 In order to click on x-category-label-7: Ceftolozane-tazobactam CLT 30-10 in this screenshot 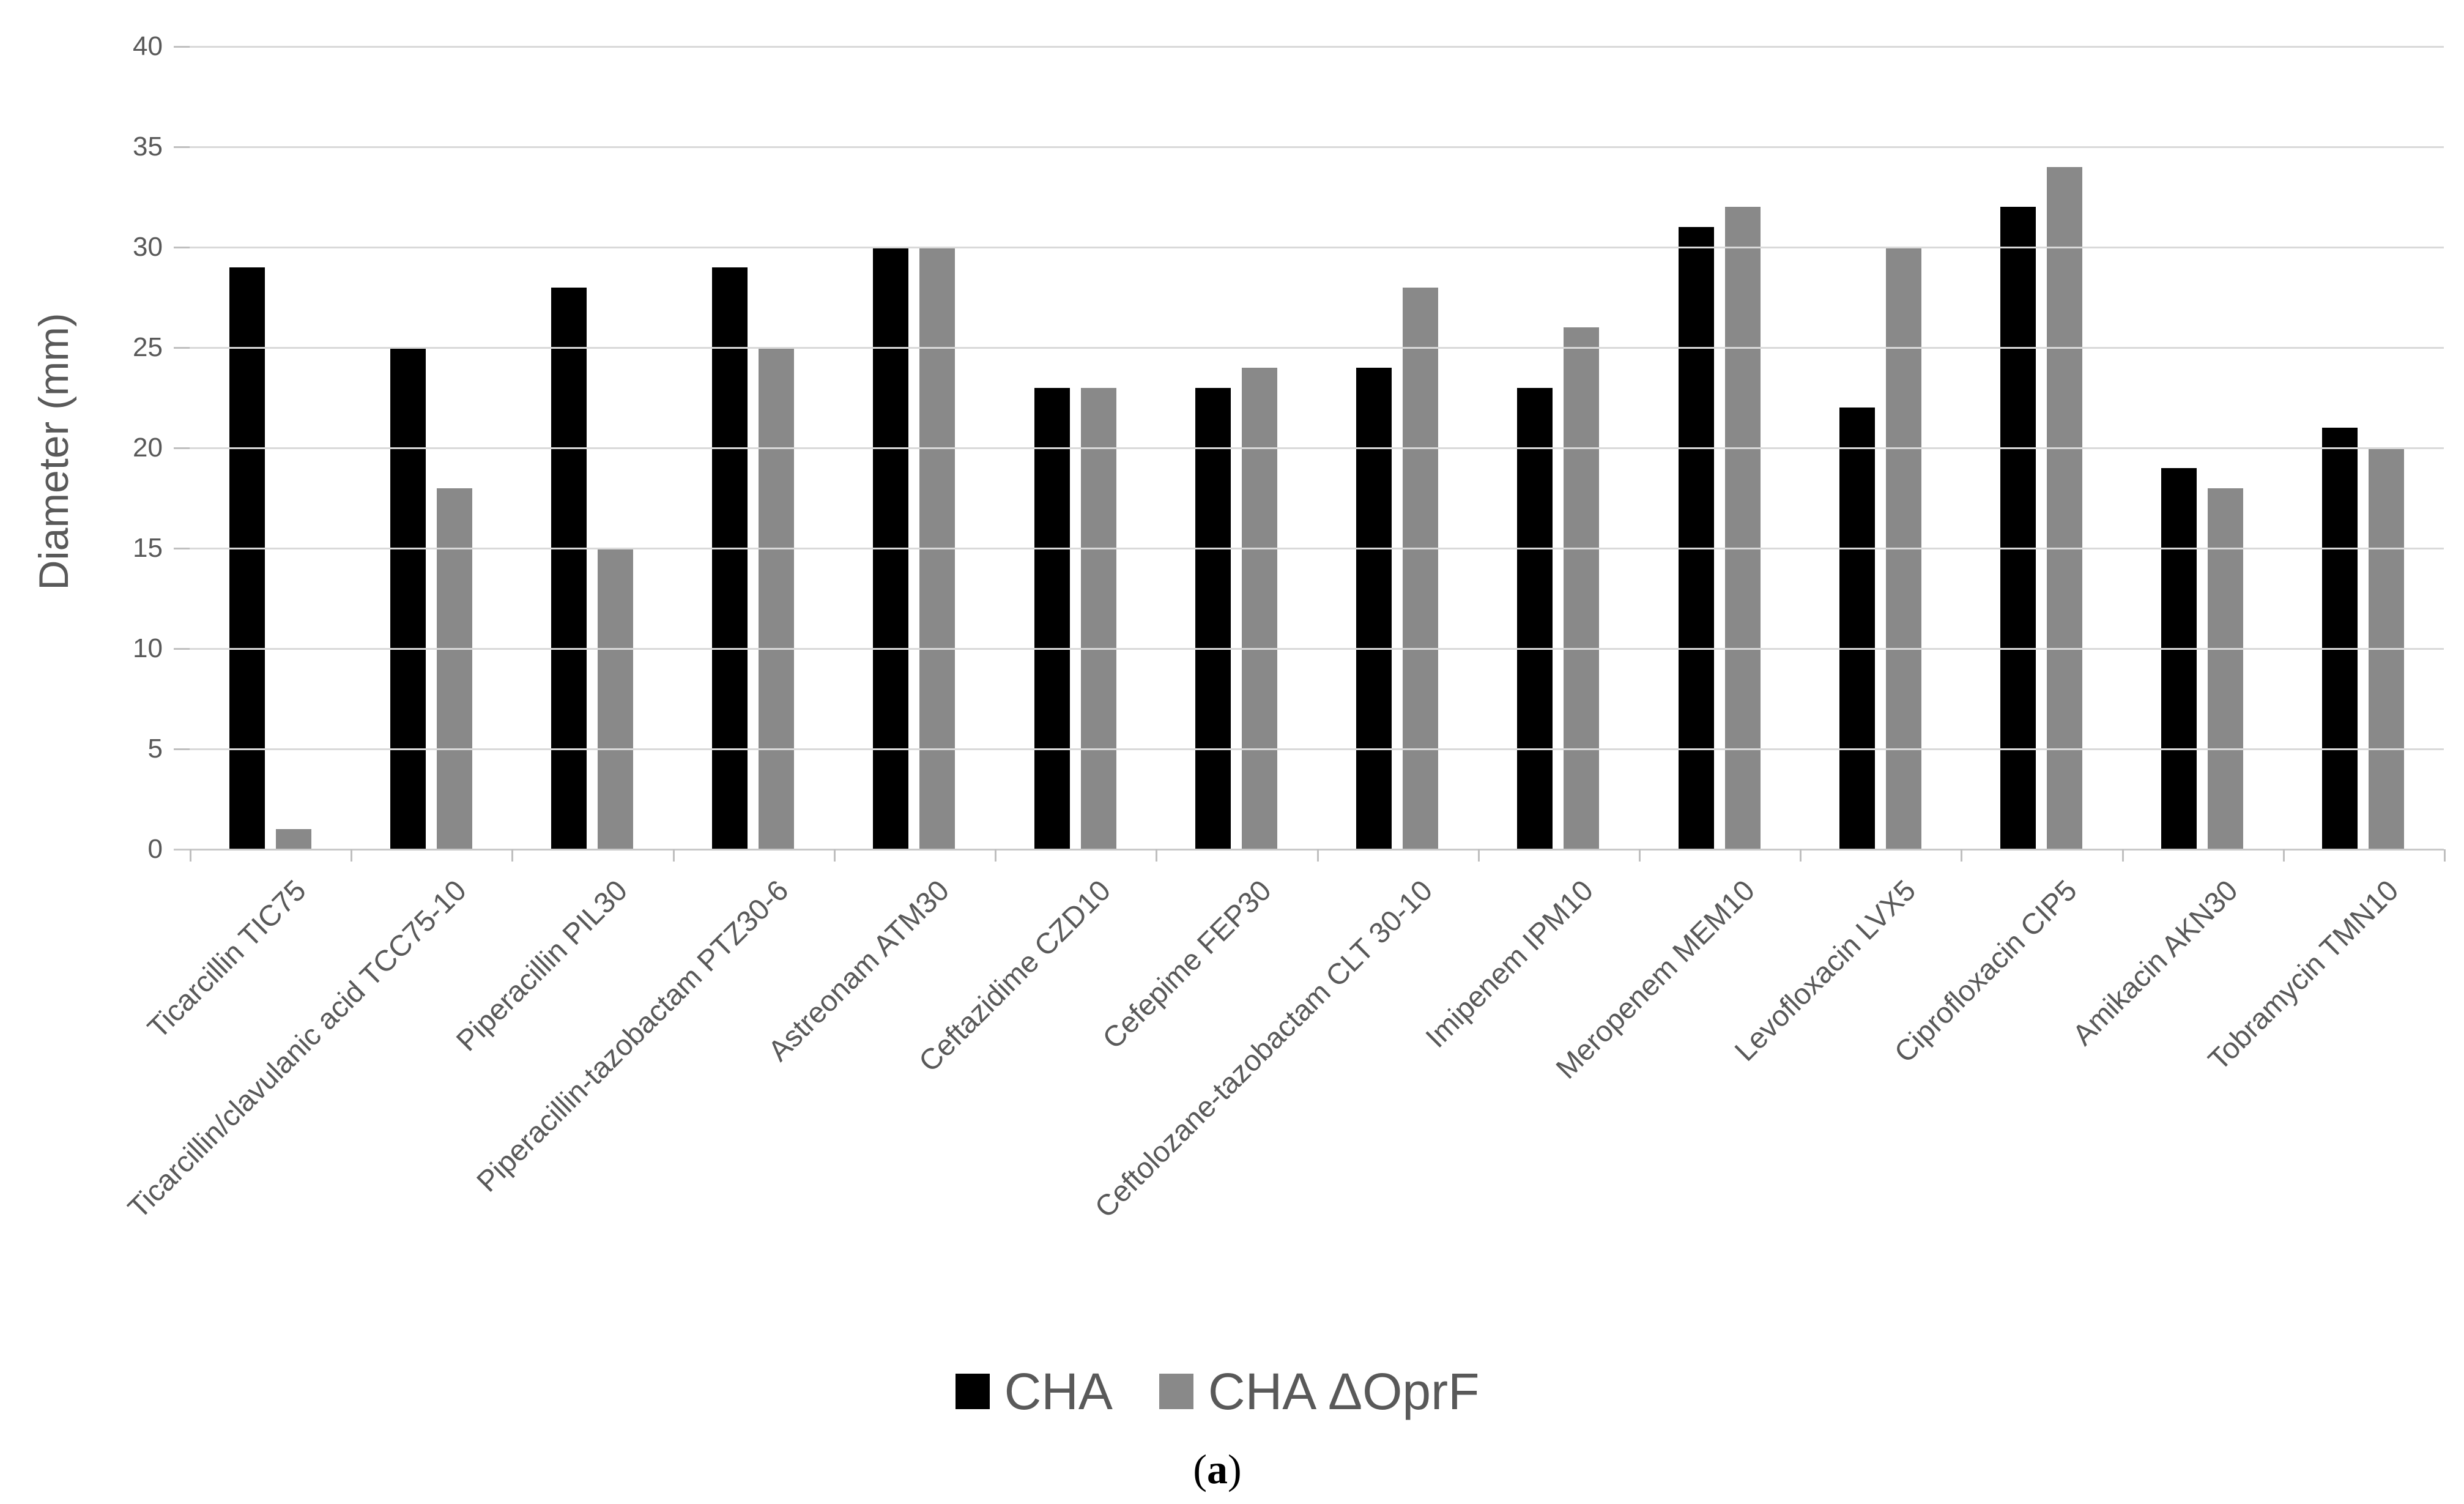, I will do `click(1264, 1049)`.